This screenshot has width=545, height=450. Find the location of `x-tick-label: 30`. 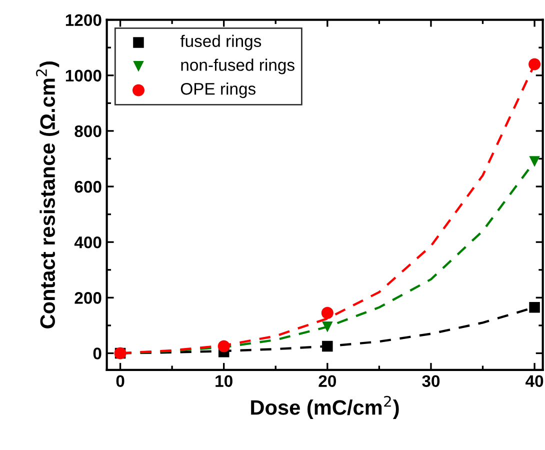

x-tick-label: 30 is located at coordinates (431, 381).